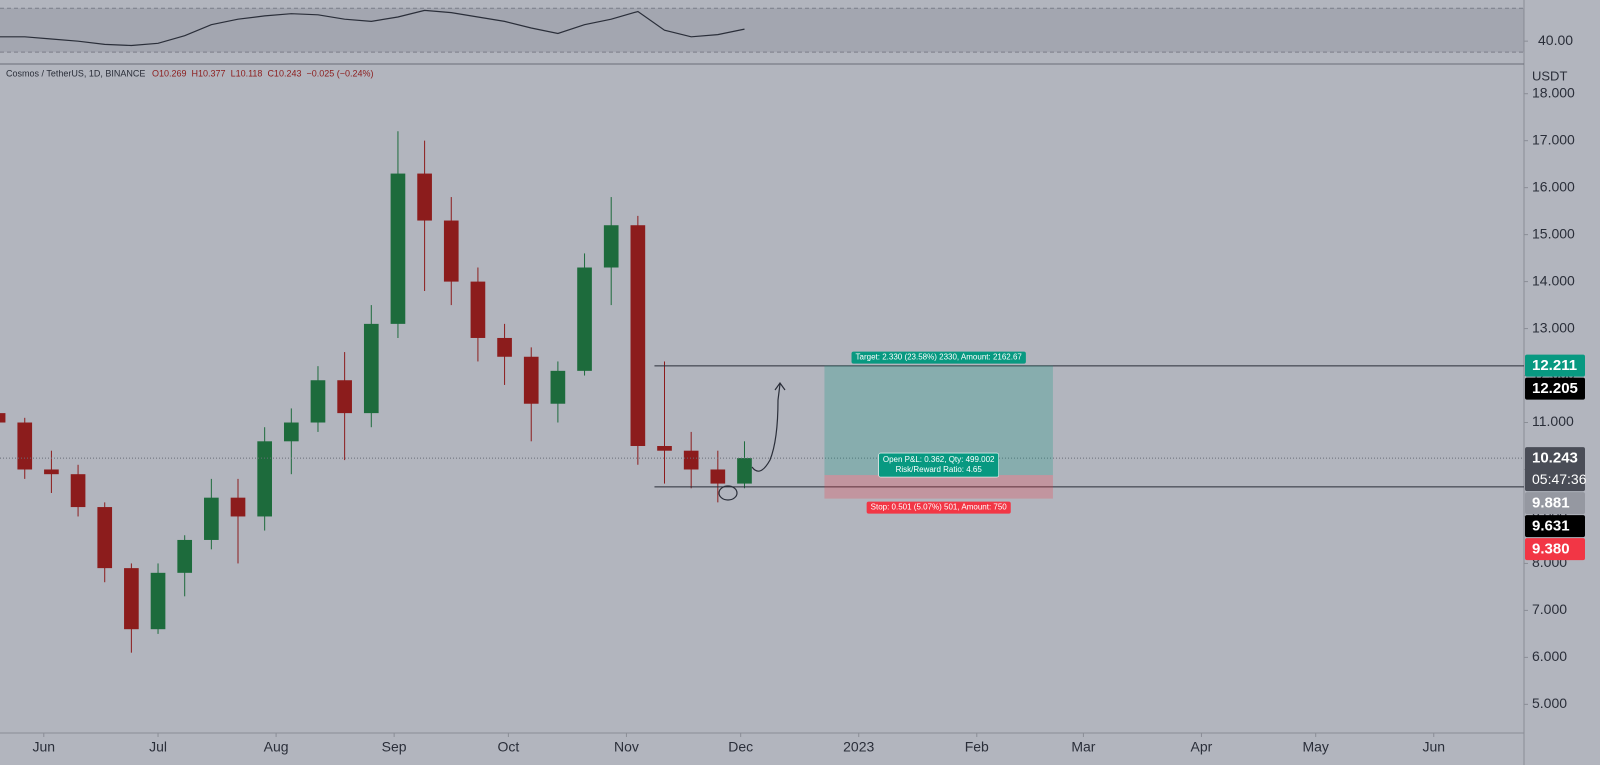 The image size is (1600, 765). Describe the element at coordinates (247, 73) in the screenshot. I see `ohlc-legend: L10.118` at that location.